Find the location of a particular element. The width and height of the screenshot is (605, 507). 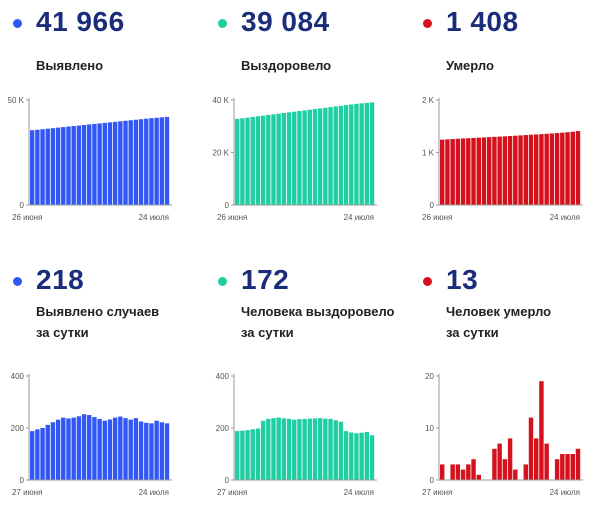

y-tick-label: 40 K is located at coordinates (221, 100).